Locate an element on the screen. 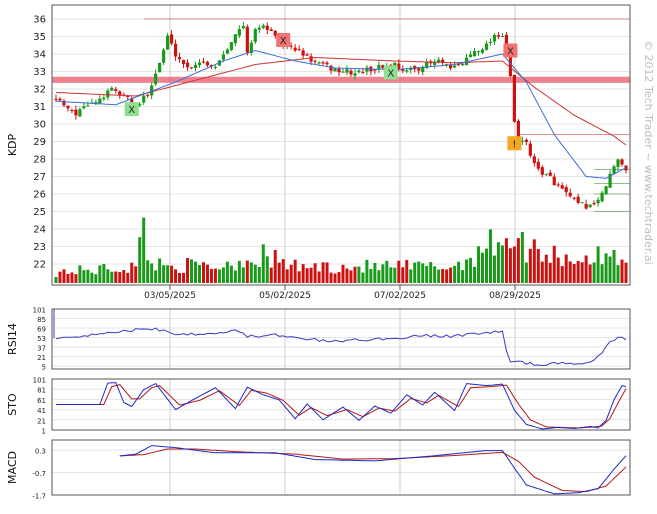 The width and height of the screenshot is (657, 514). date-label: 03/05/2025 is located at coordinates (170, 296).